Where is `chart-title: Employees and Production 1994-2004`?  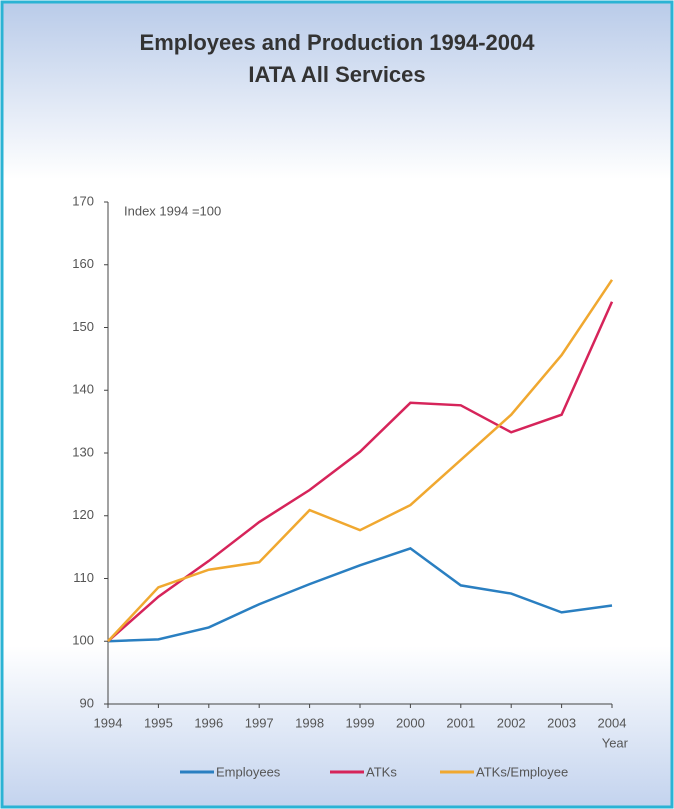
chart-title: Employees and Production 1994-2004 is located at coordinates (338, 42).